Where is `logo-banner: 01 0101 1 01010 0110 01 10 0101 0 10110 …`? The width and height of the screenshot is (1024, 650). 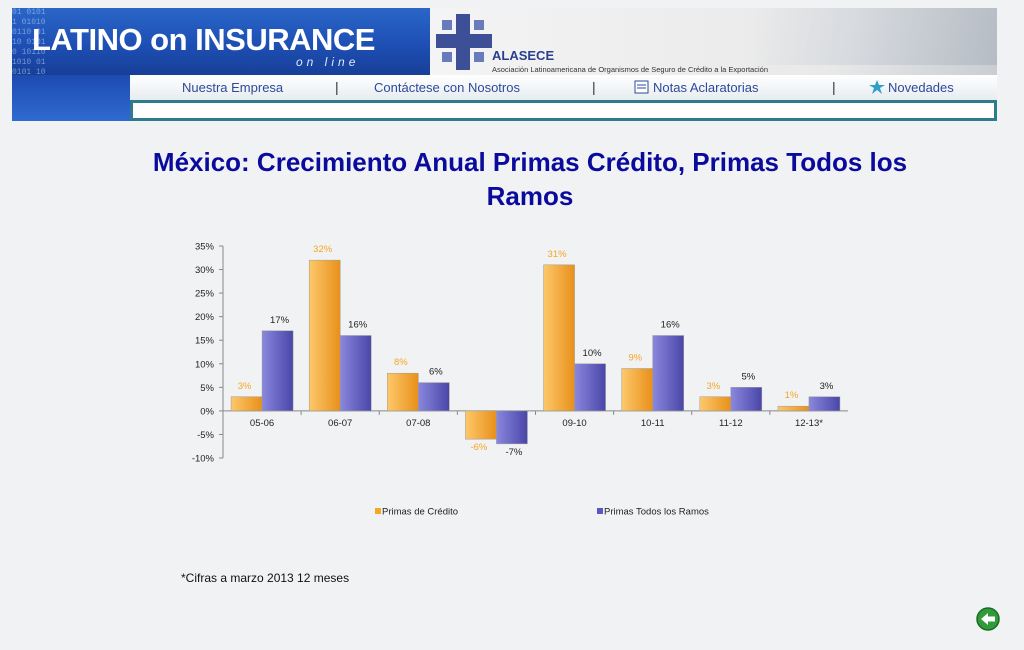
logo-banner: 01 0101 1 01010 0110 01 10 0101 0 10110 … is located at coordinates (221, 41).